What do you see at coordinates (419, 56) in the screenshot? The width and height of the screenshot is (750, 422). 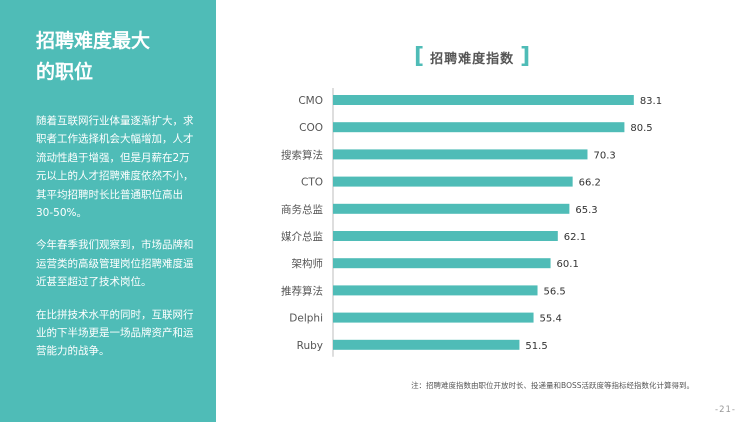 I see `chart-title-left-bracket: [` at bounding box center [419, 56].